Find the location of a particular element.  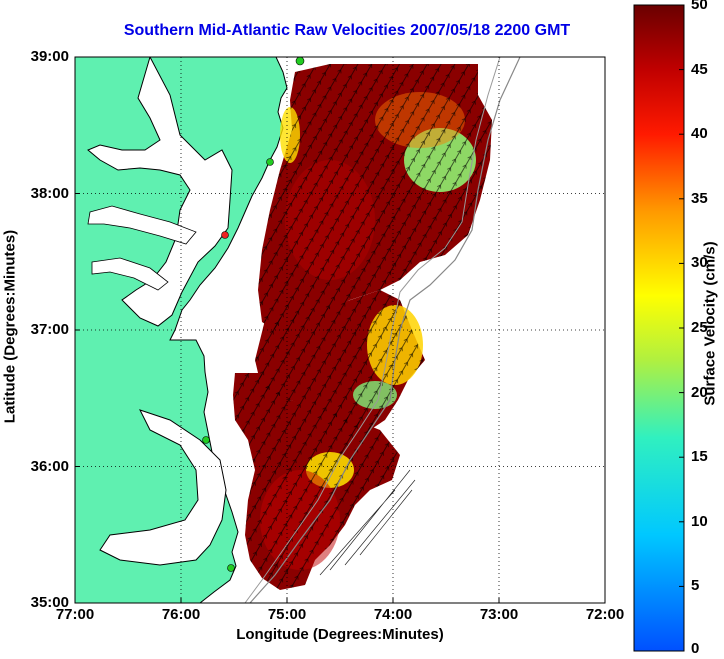

y-tick-label: 38:00 is located at coordinates (49, 193).